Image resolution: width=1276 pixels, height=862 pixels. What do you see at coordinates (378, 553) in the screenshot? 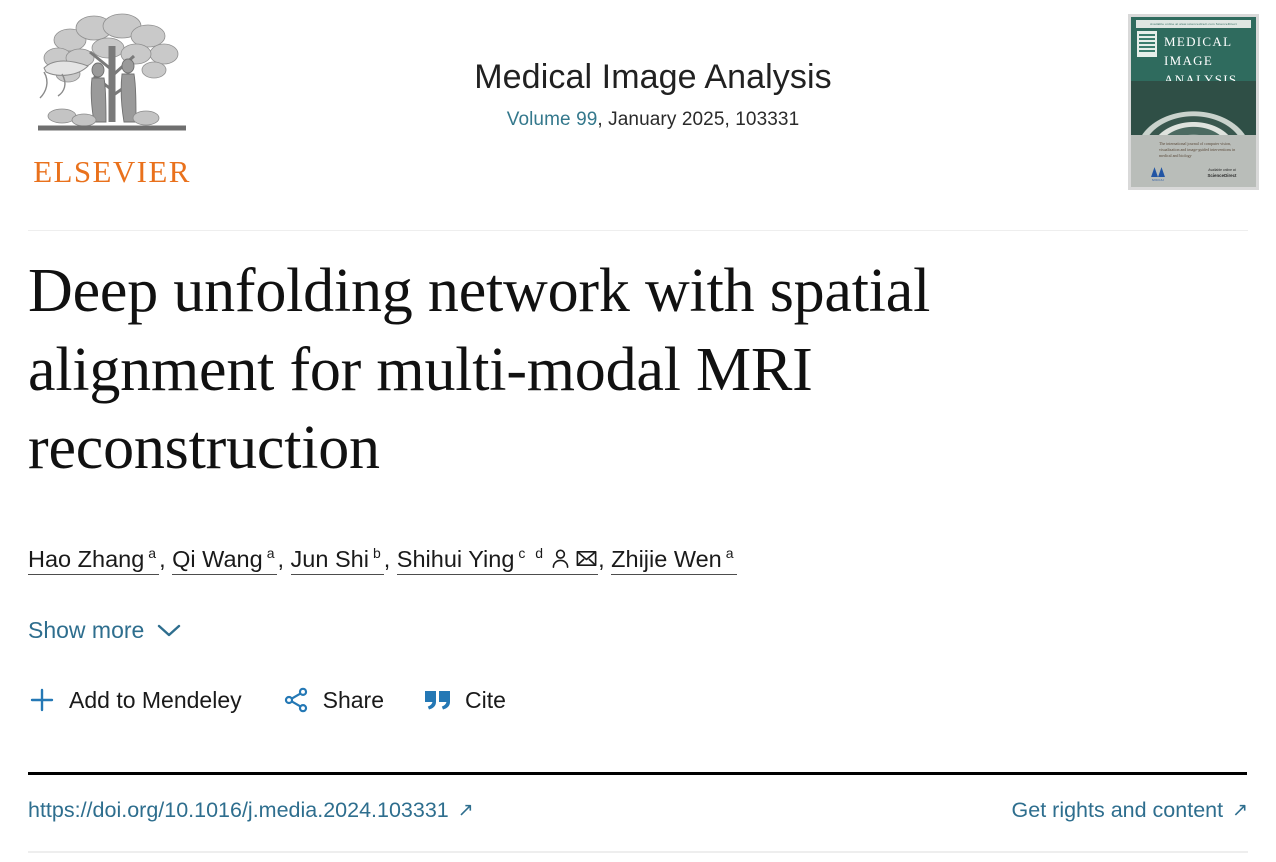
I see `author-affiliation-marks: b` at bounding box center [378, 553].